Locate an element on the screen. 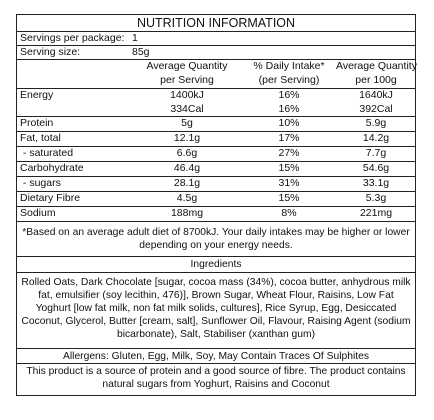 This screenshot has height=420, width=434. nutrient-name: Dietary Fibre is located at coordinates (50, 198).